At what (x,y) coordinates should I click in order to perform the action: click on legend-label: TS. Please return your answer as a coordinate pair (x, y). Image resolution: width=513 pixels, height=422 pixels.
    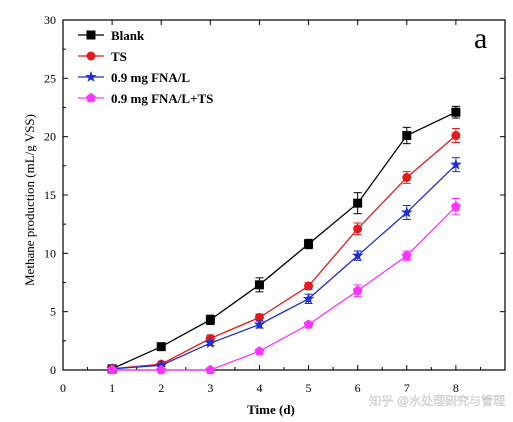
    Looking at the image, I should click on (119, 56).